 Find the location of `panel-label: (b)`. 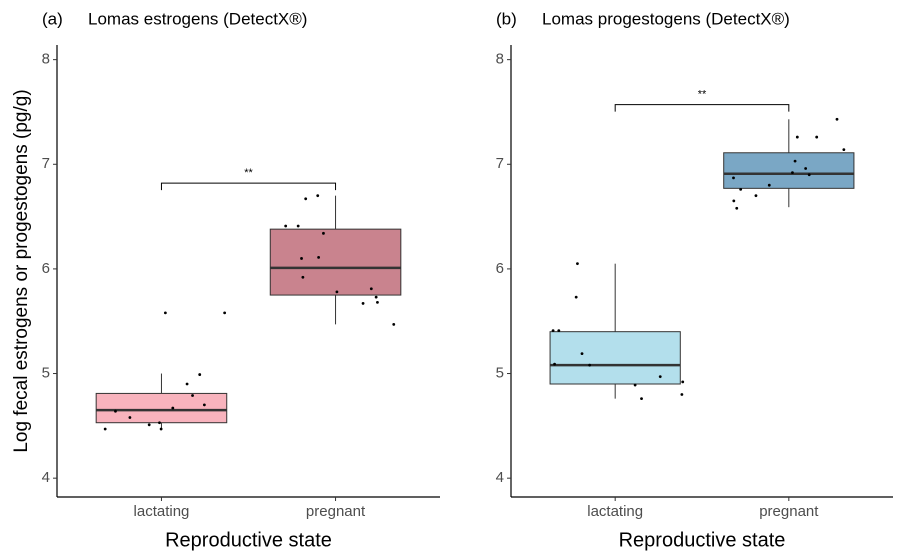

panel-label: (b) is located at coordinates (506, 18).